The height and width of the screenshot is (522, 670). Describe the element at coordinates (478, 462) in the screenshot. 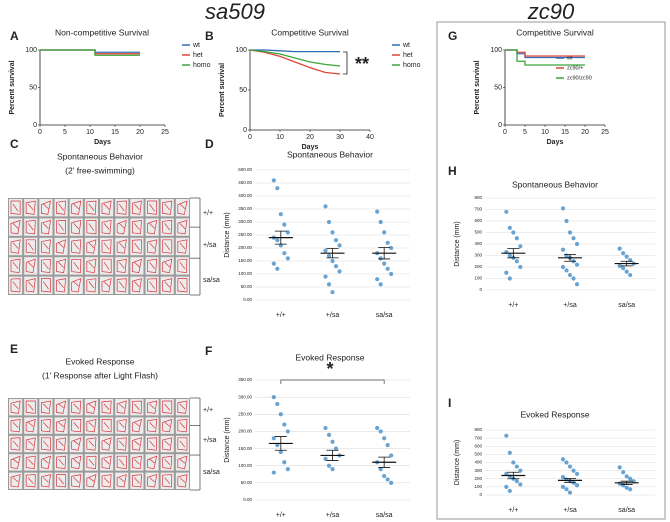

I see `y-tick-label: 400` at that location.